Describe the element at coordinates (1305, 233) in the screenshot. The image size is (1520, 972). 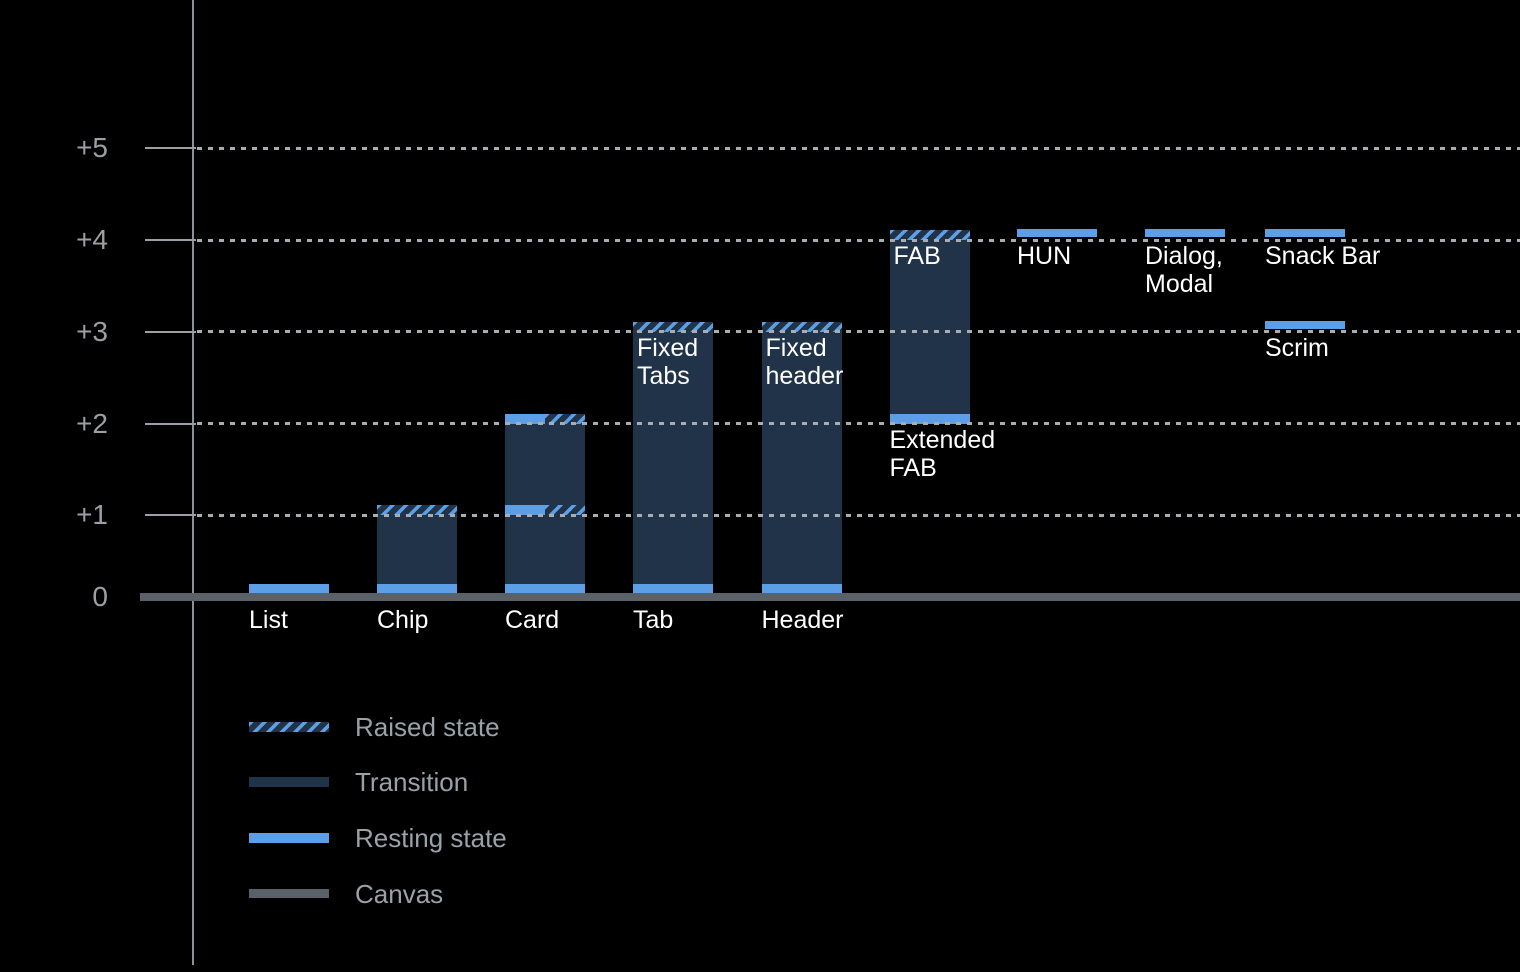
I see `bar-snack-bar-resting-band` at that location.